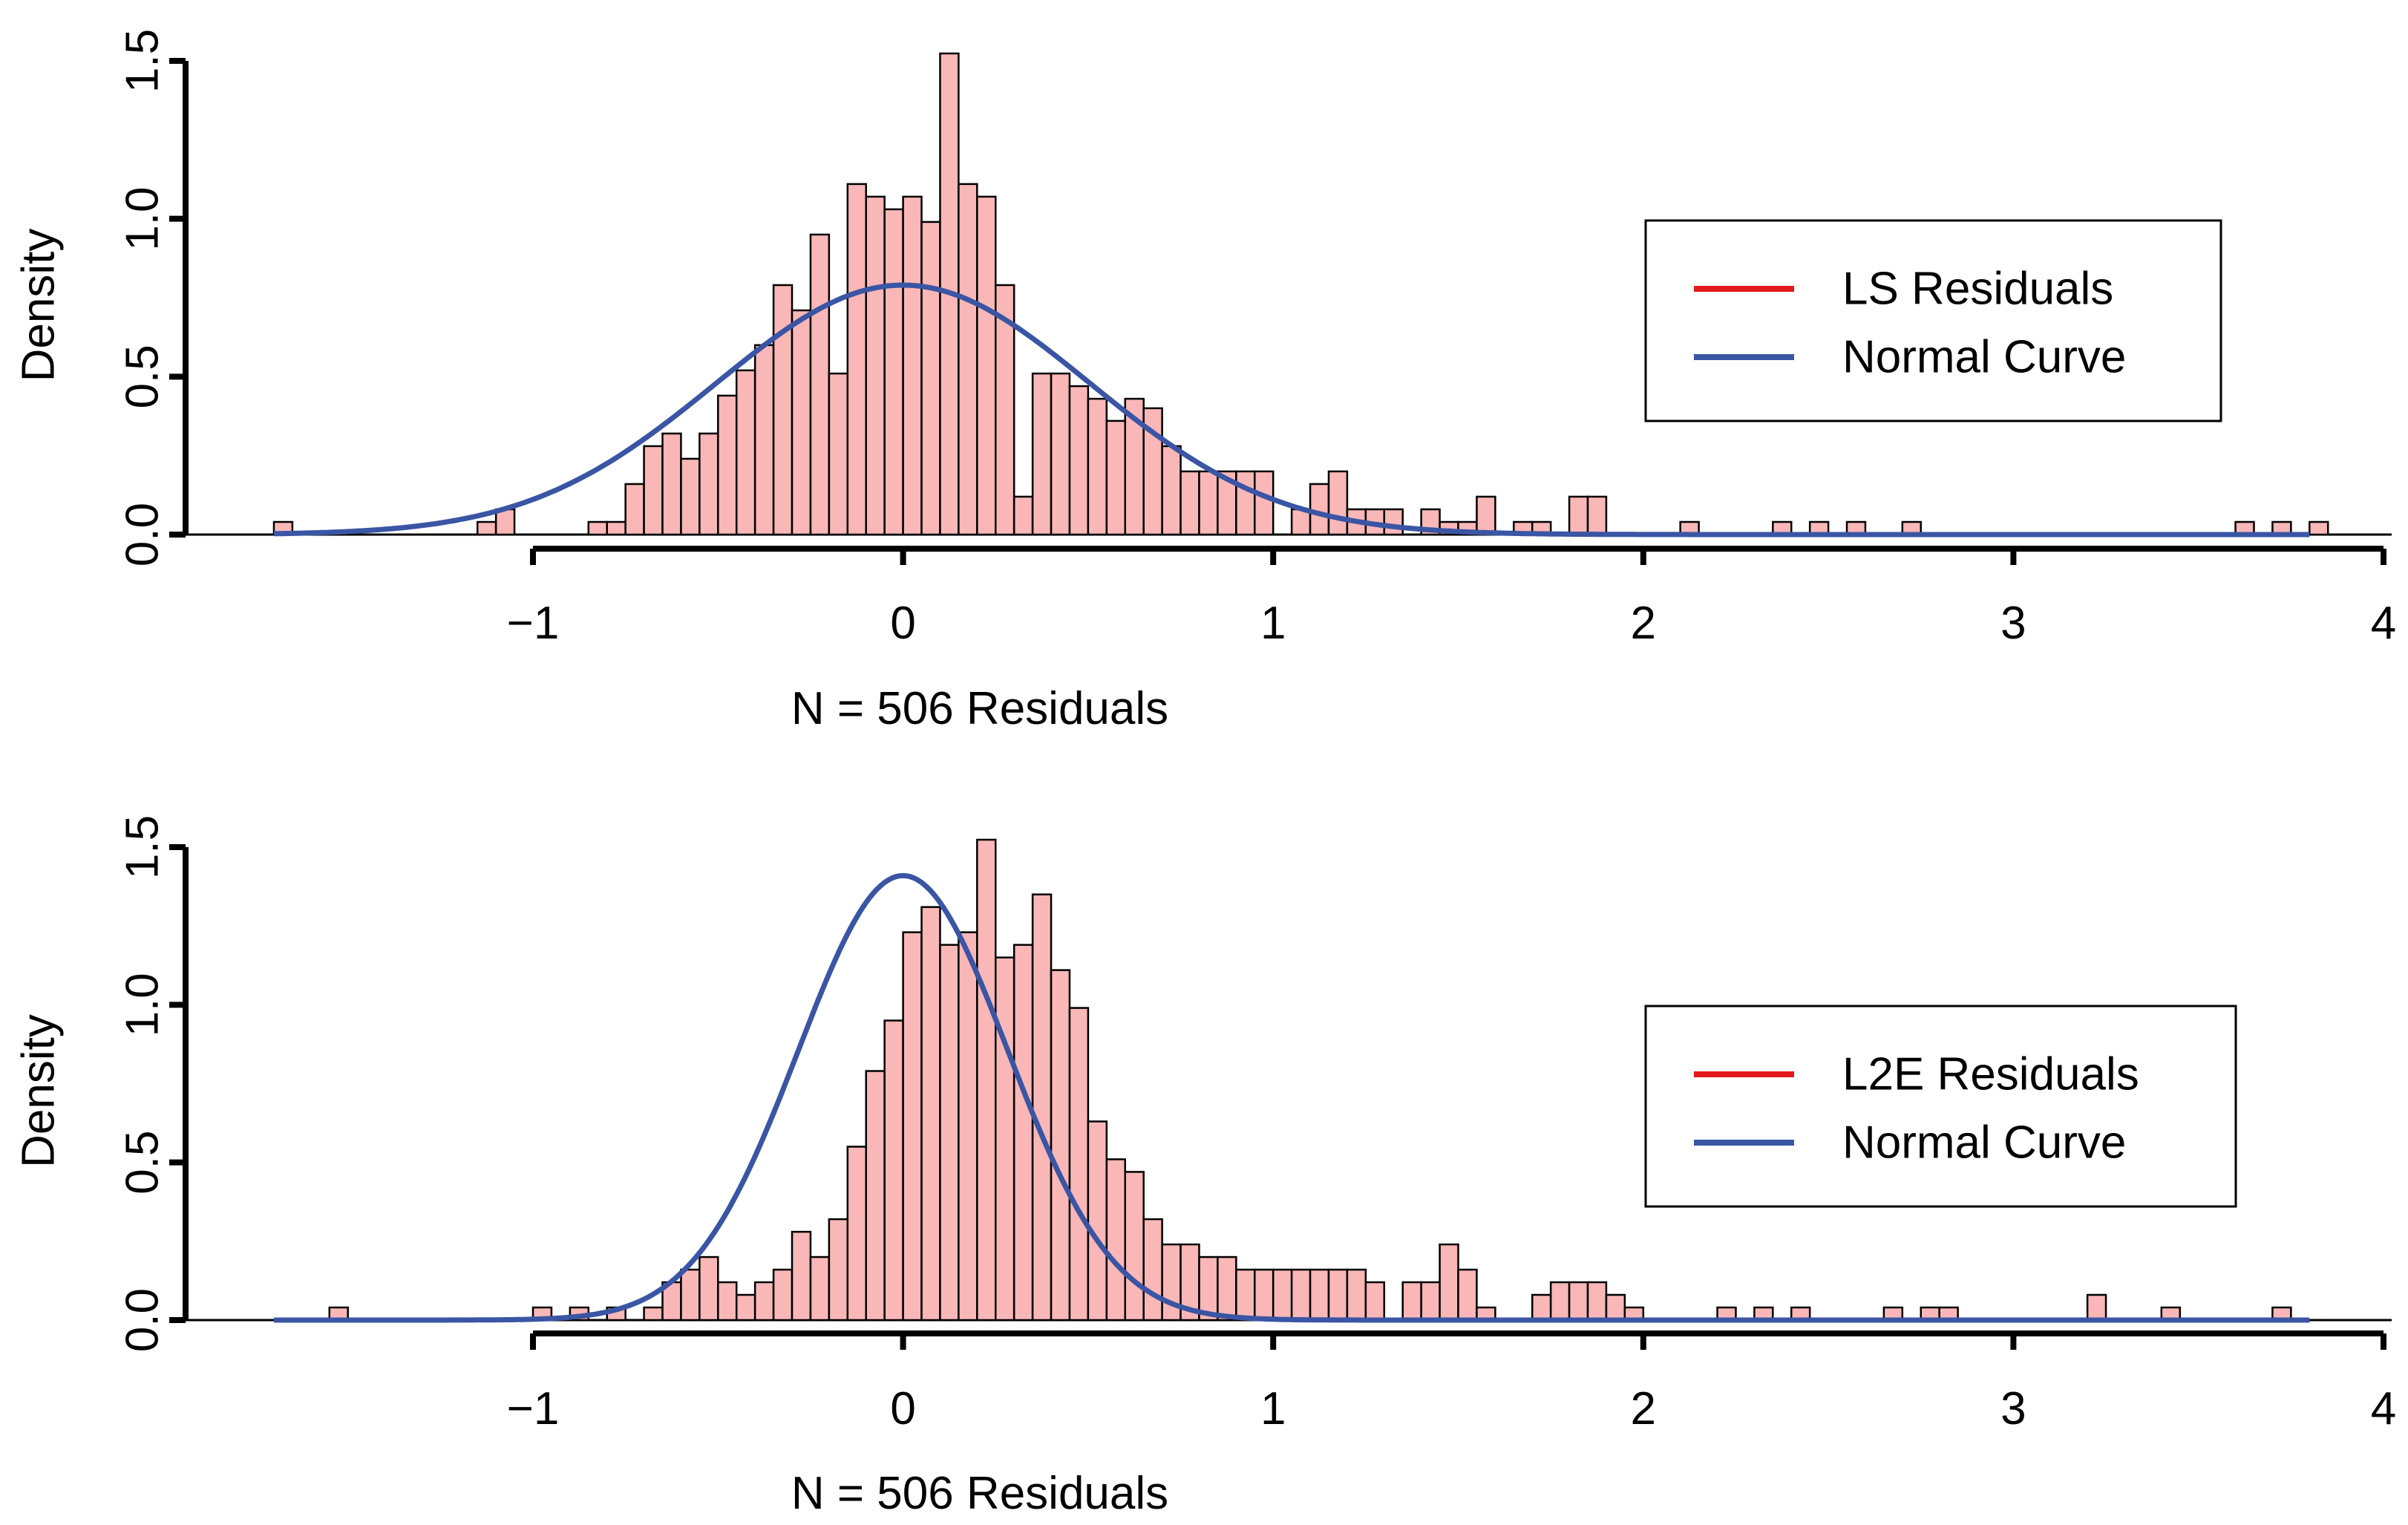 The height and width of the screenshot is (1525, 2408). I want to click on legend-label: Normal Curve, so click(1984, 1143).